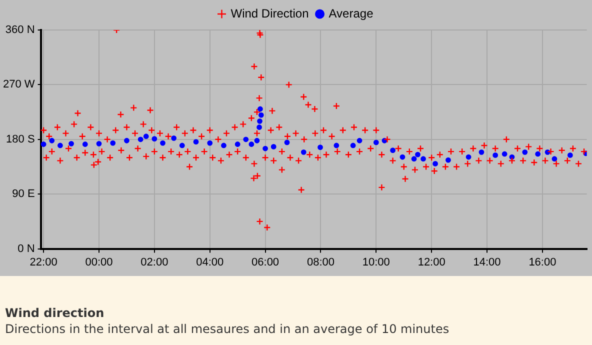 This screenshot has width=592, height=345. I want to click on y-tick-label: 180 S, so click(20, 139).